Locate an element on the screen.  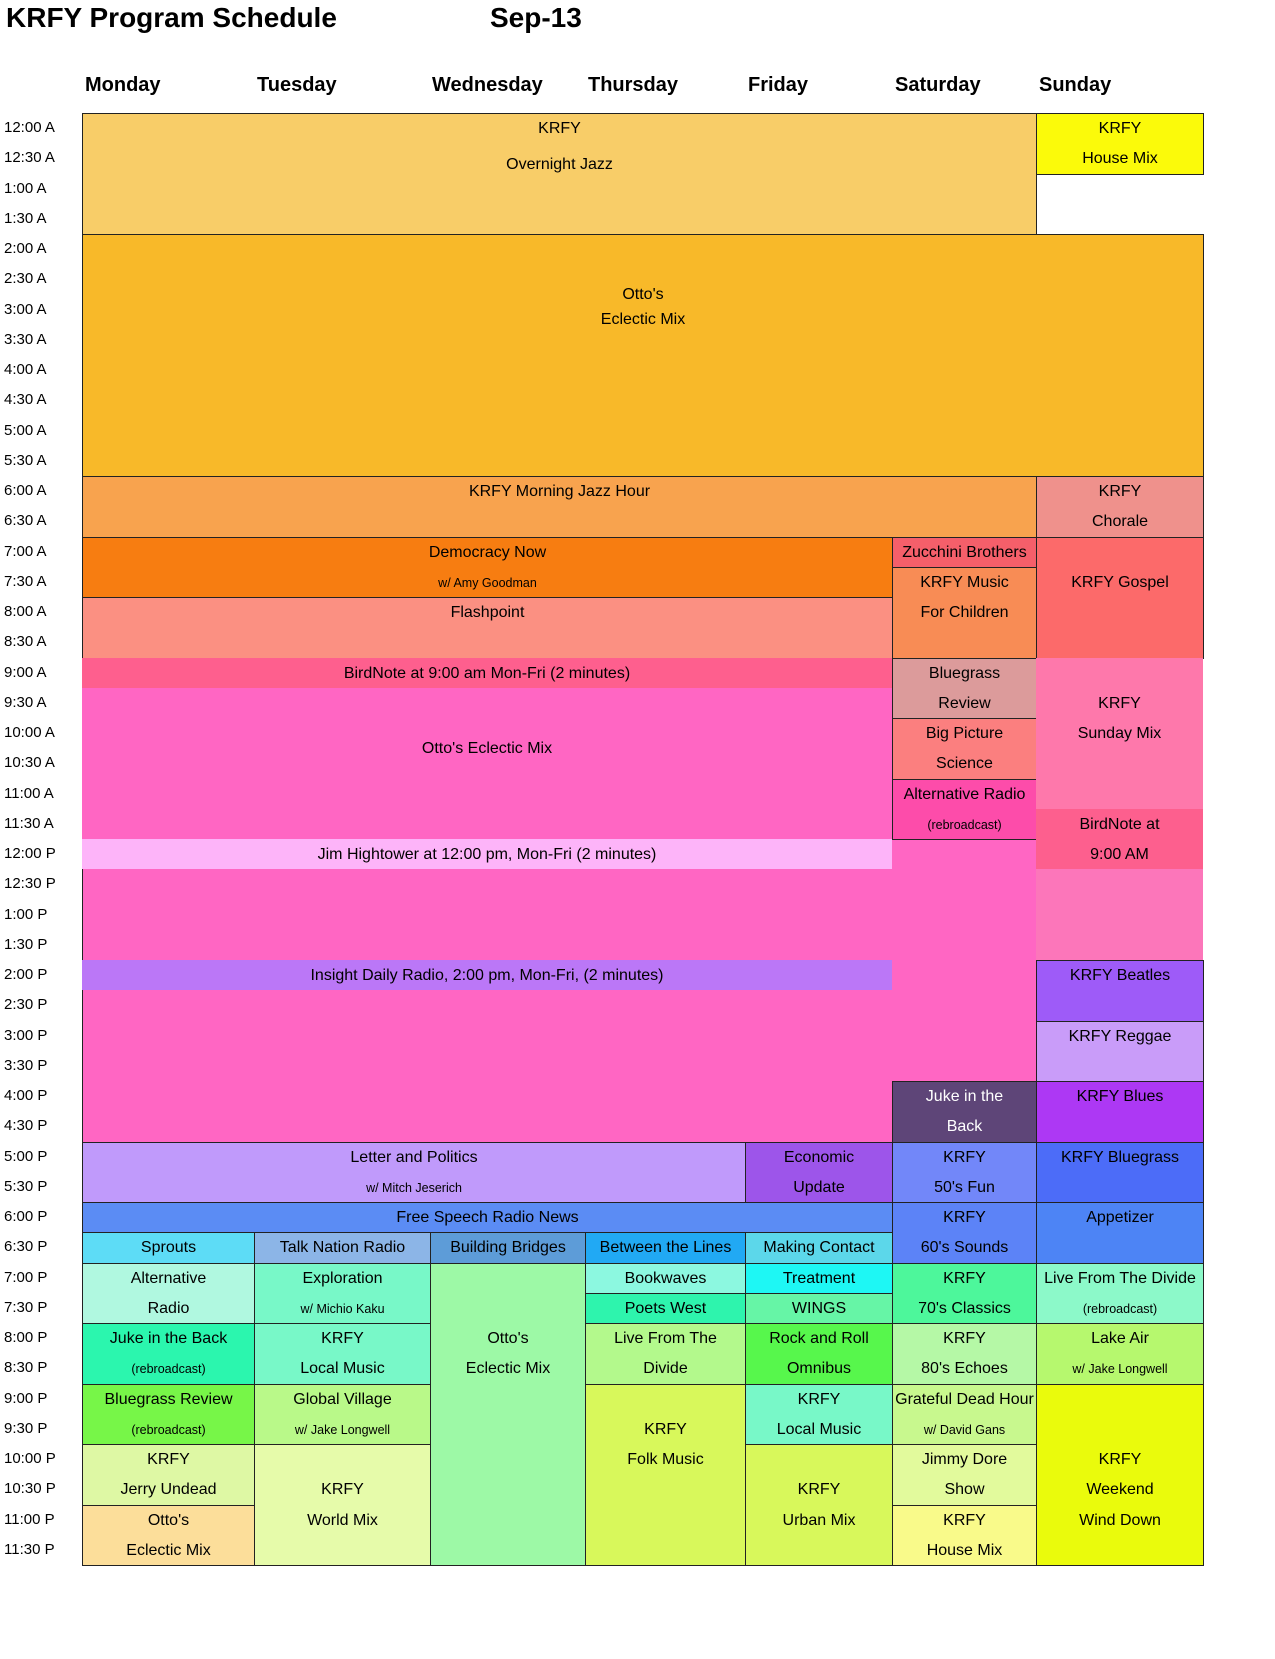
time-slot-label: 3:30 P is located at coordinates (26, 1065).